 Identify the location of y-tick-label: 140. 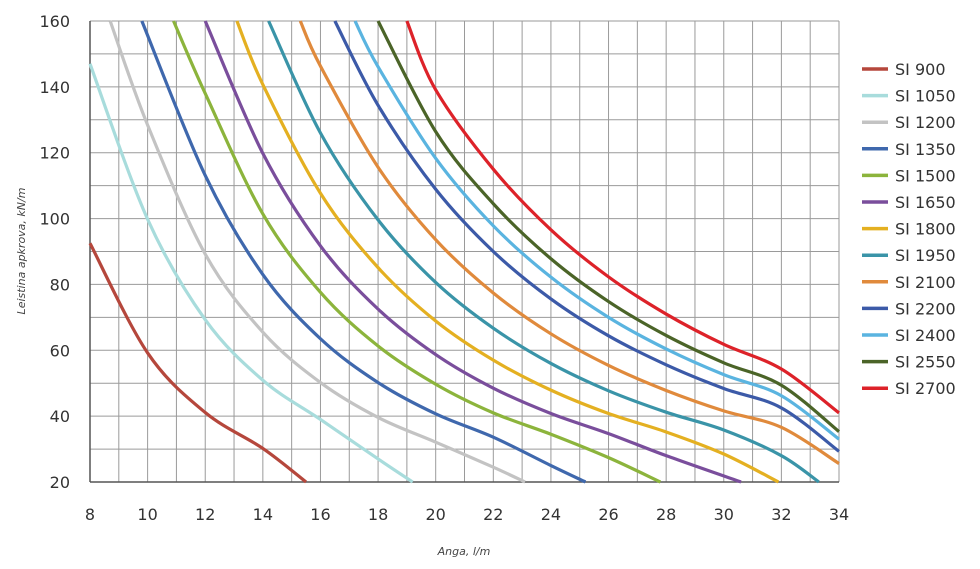
(54, 87).